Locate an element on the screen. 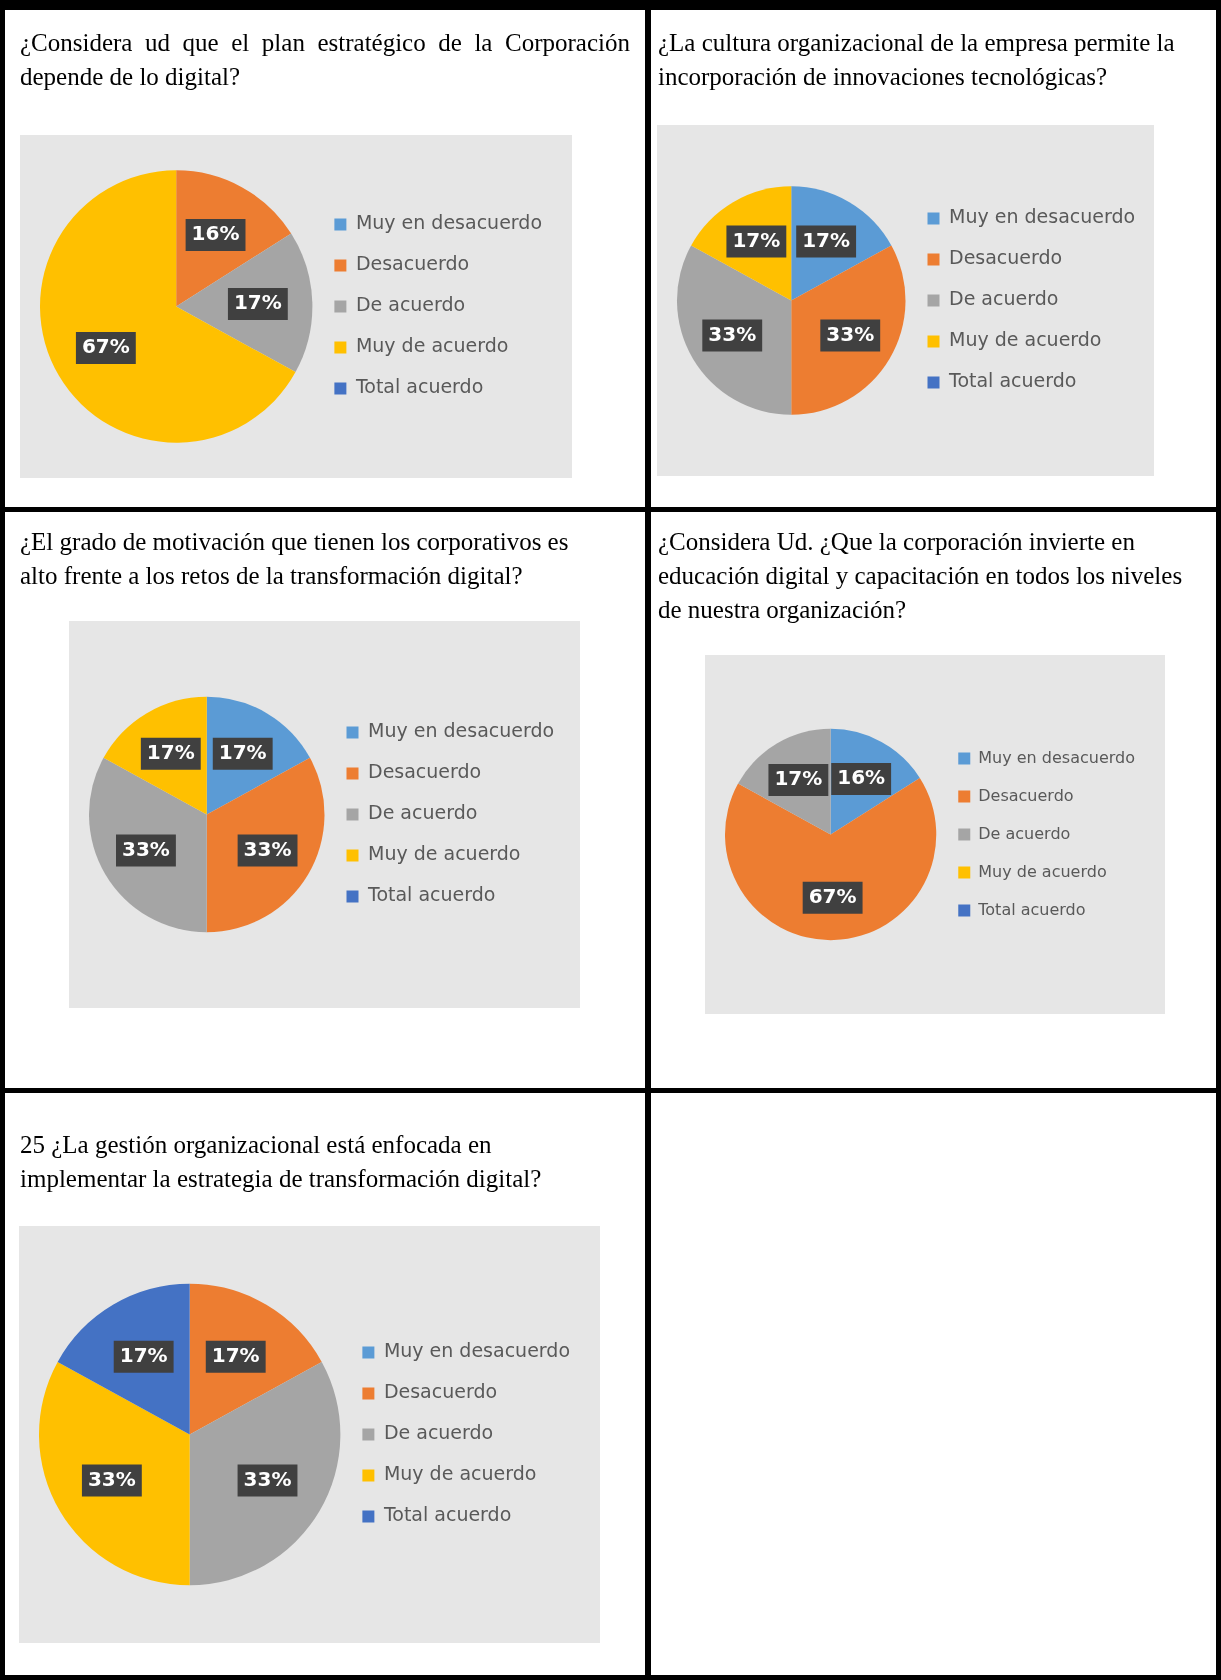  chart-title: ¿Considera ud que el plan estratégico de la Corporación depende de lo digital? is located at coordinates (325, 60).